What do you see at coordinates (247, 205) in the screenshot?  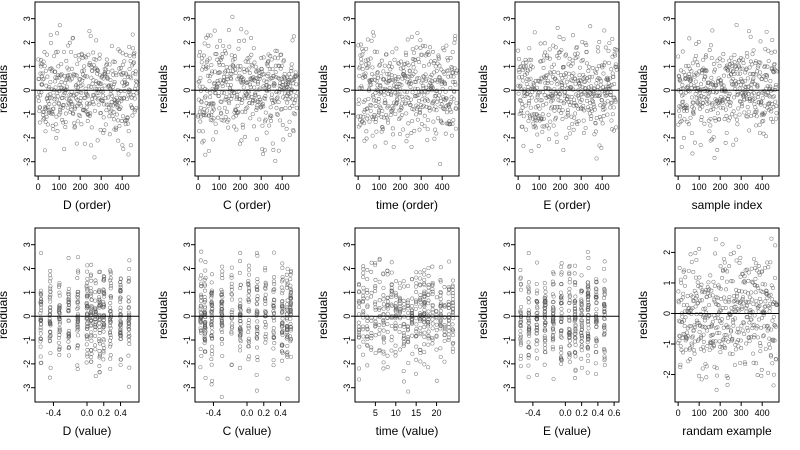 I see `x-axis-label: C (order)` at bounding box center [247, 205].